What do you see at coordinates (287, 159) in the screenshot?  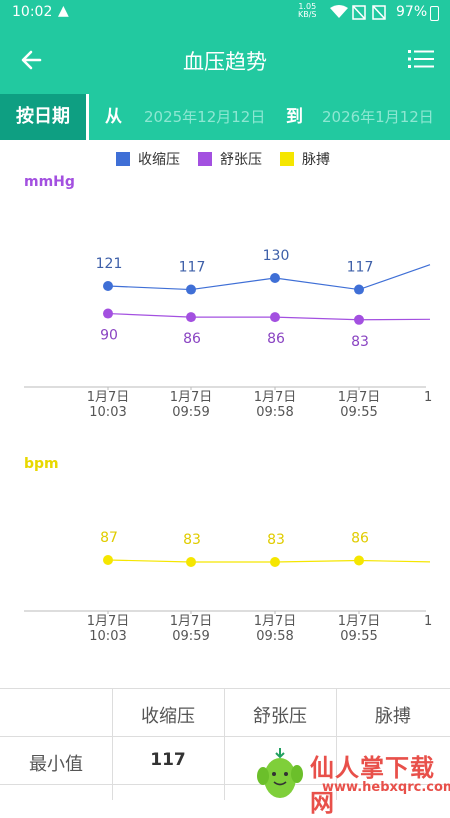 I see `legend-swatch-pulse` at bounding box center [287, 159].